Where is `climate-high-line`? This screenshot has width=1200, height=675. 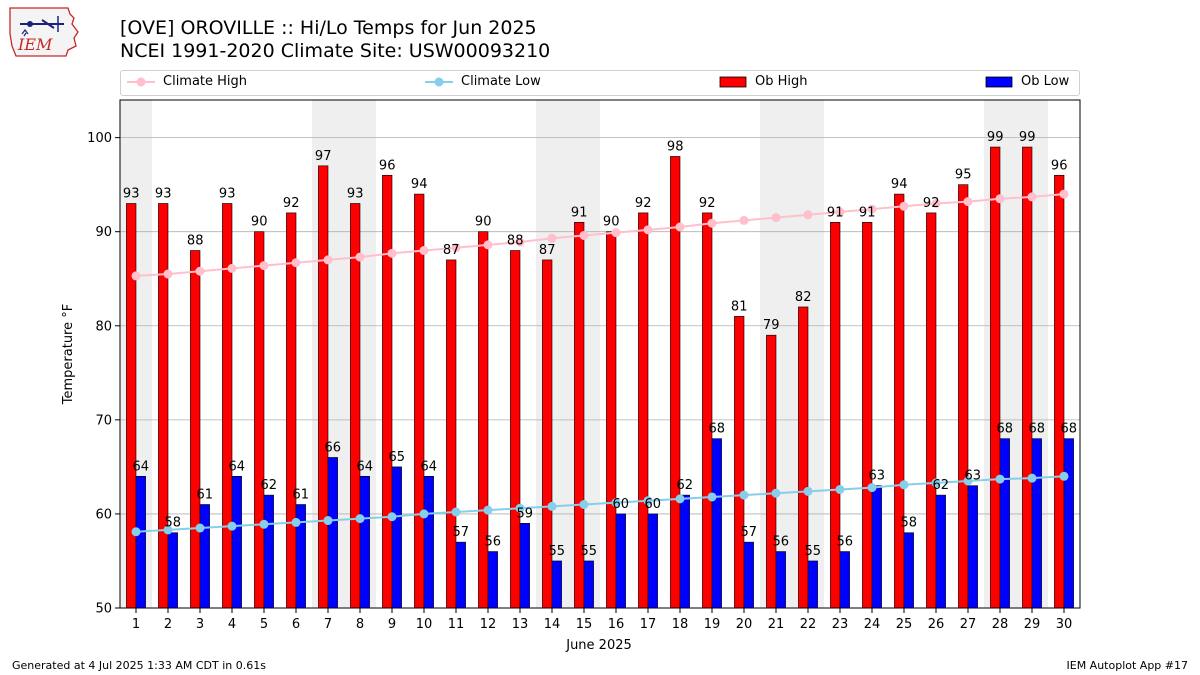
climate-high-line is located at coordinates (600, 235).